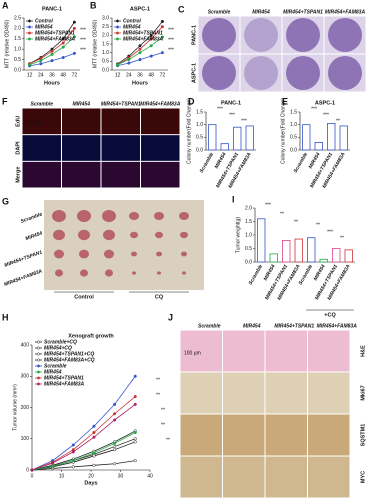 The image size is (366, 500). I want to click on row-label: SQSTM1, so click(363, 435).